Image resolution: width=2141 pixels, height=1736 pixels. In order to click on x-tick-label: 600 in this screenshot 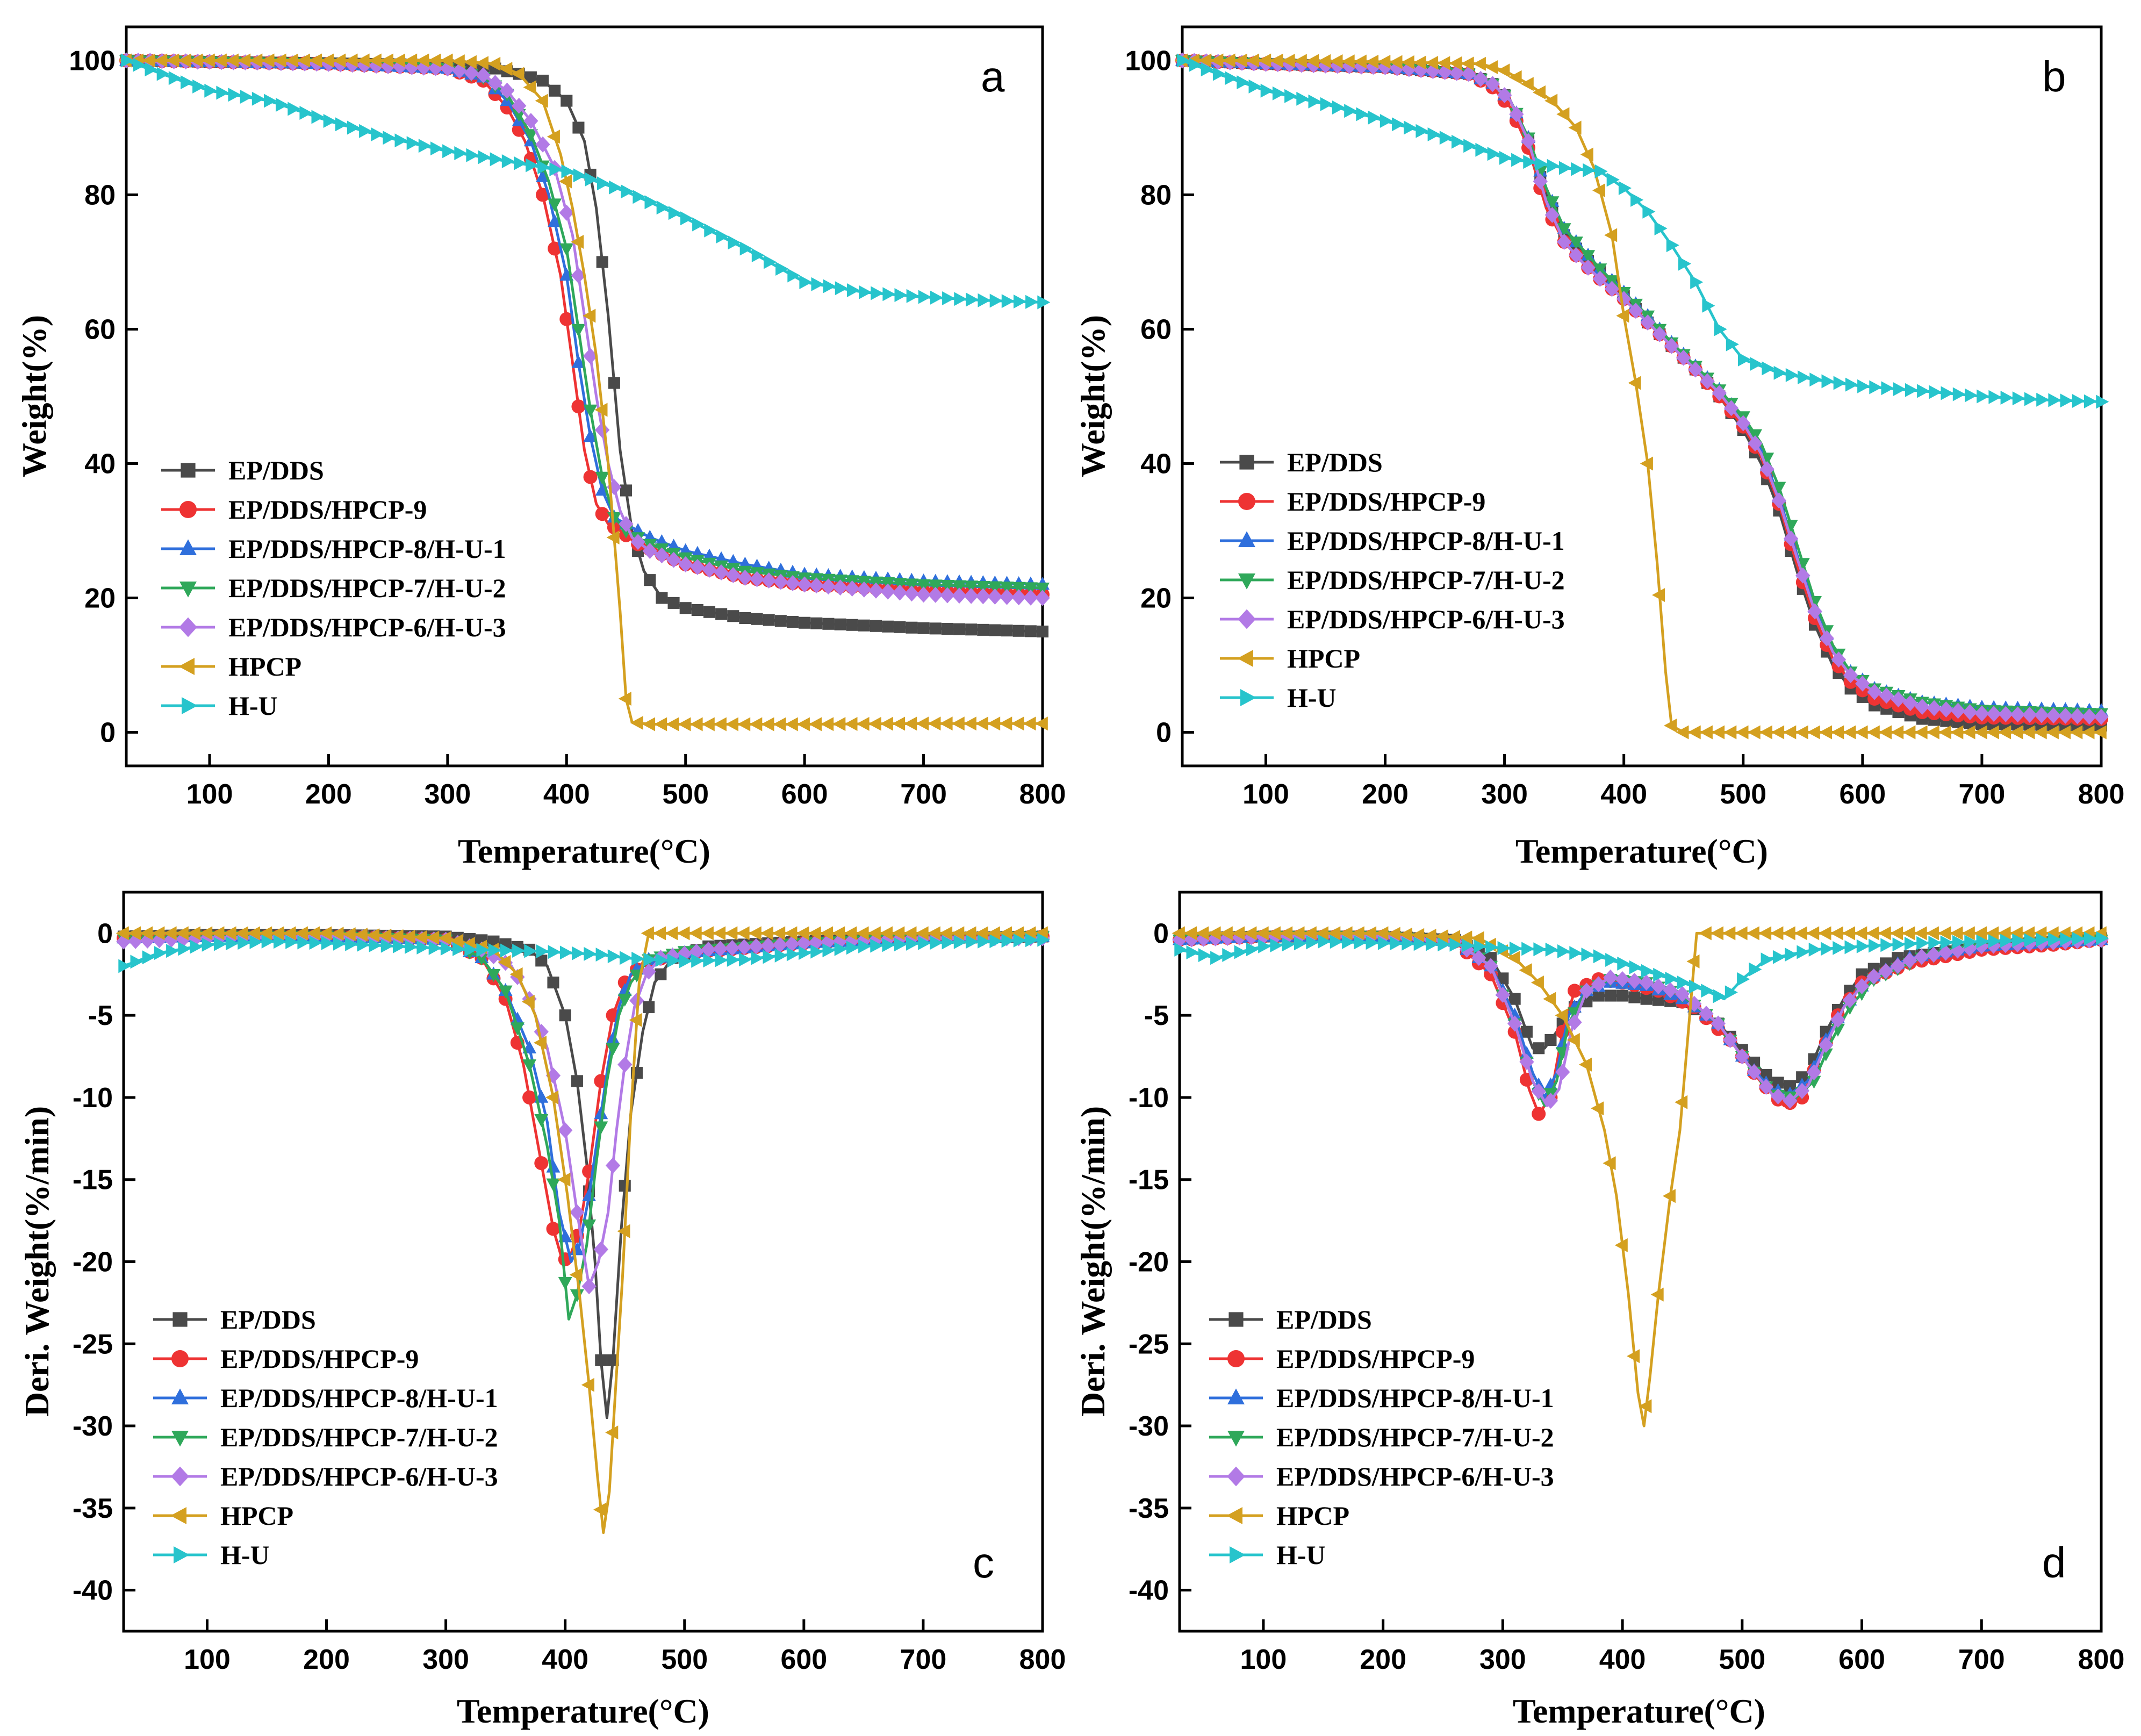, I will do `click(1863, 794)`.